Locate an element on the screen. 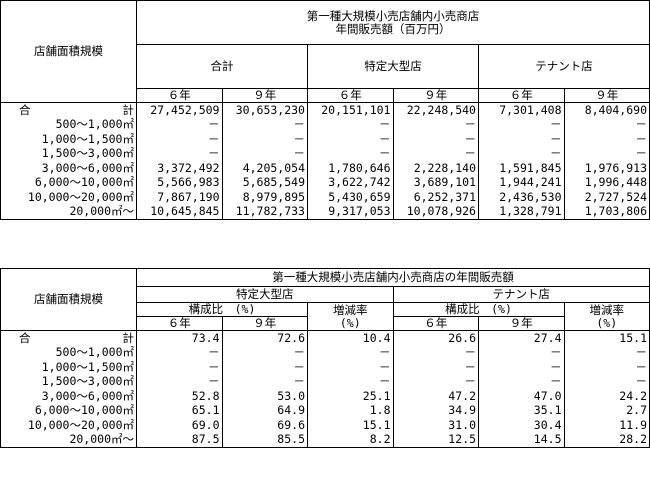  data-row: 500～1,000㎡－－－－－－ is located at coordinates (325, 352).